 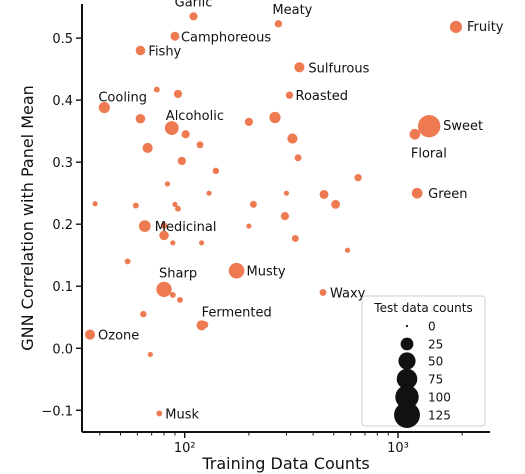 I want to click on point-label-fruity: Fruity, so click(x=485, y=27).